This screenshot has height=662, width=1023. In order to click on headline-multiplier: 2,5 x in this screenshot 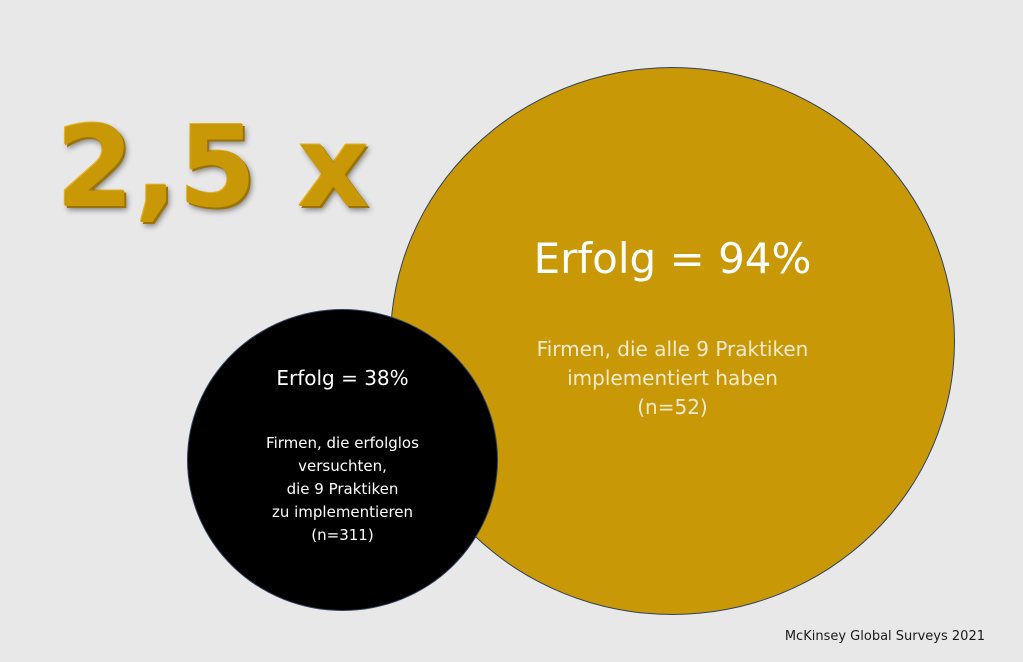, I will do `click(213, 168)`.